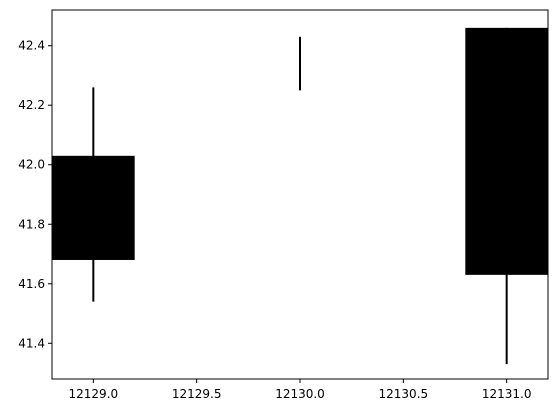  Describe the element at coordinates (35, 194) in the screenshot. I see `y-axis: 41.4 41.6 41.8 42.0 42.2 42.4` at that location.